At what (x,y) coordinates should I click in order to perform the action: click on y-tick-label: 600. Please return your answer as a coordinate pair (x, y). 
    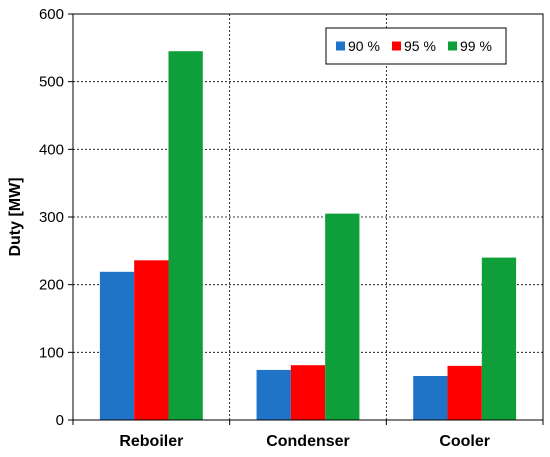
    Looking at the image, I should click on (51, 14).